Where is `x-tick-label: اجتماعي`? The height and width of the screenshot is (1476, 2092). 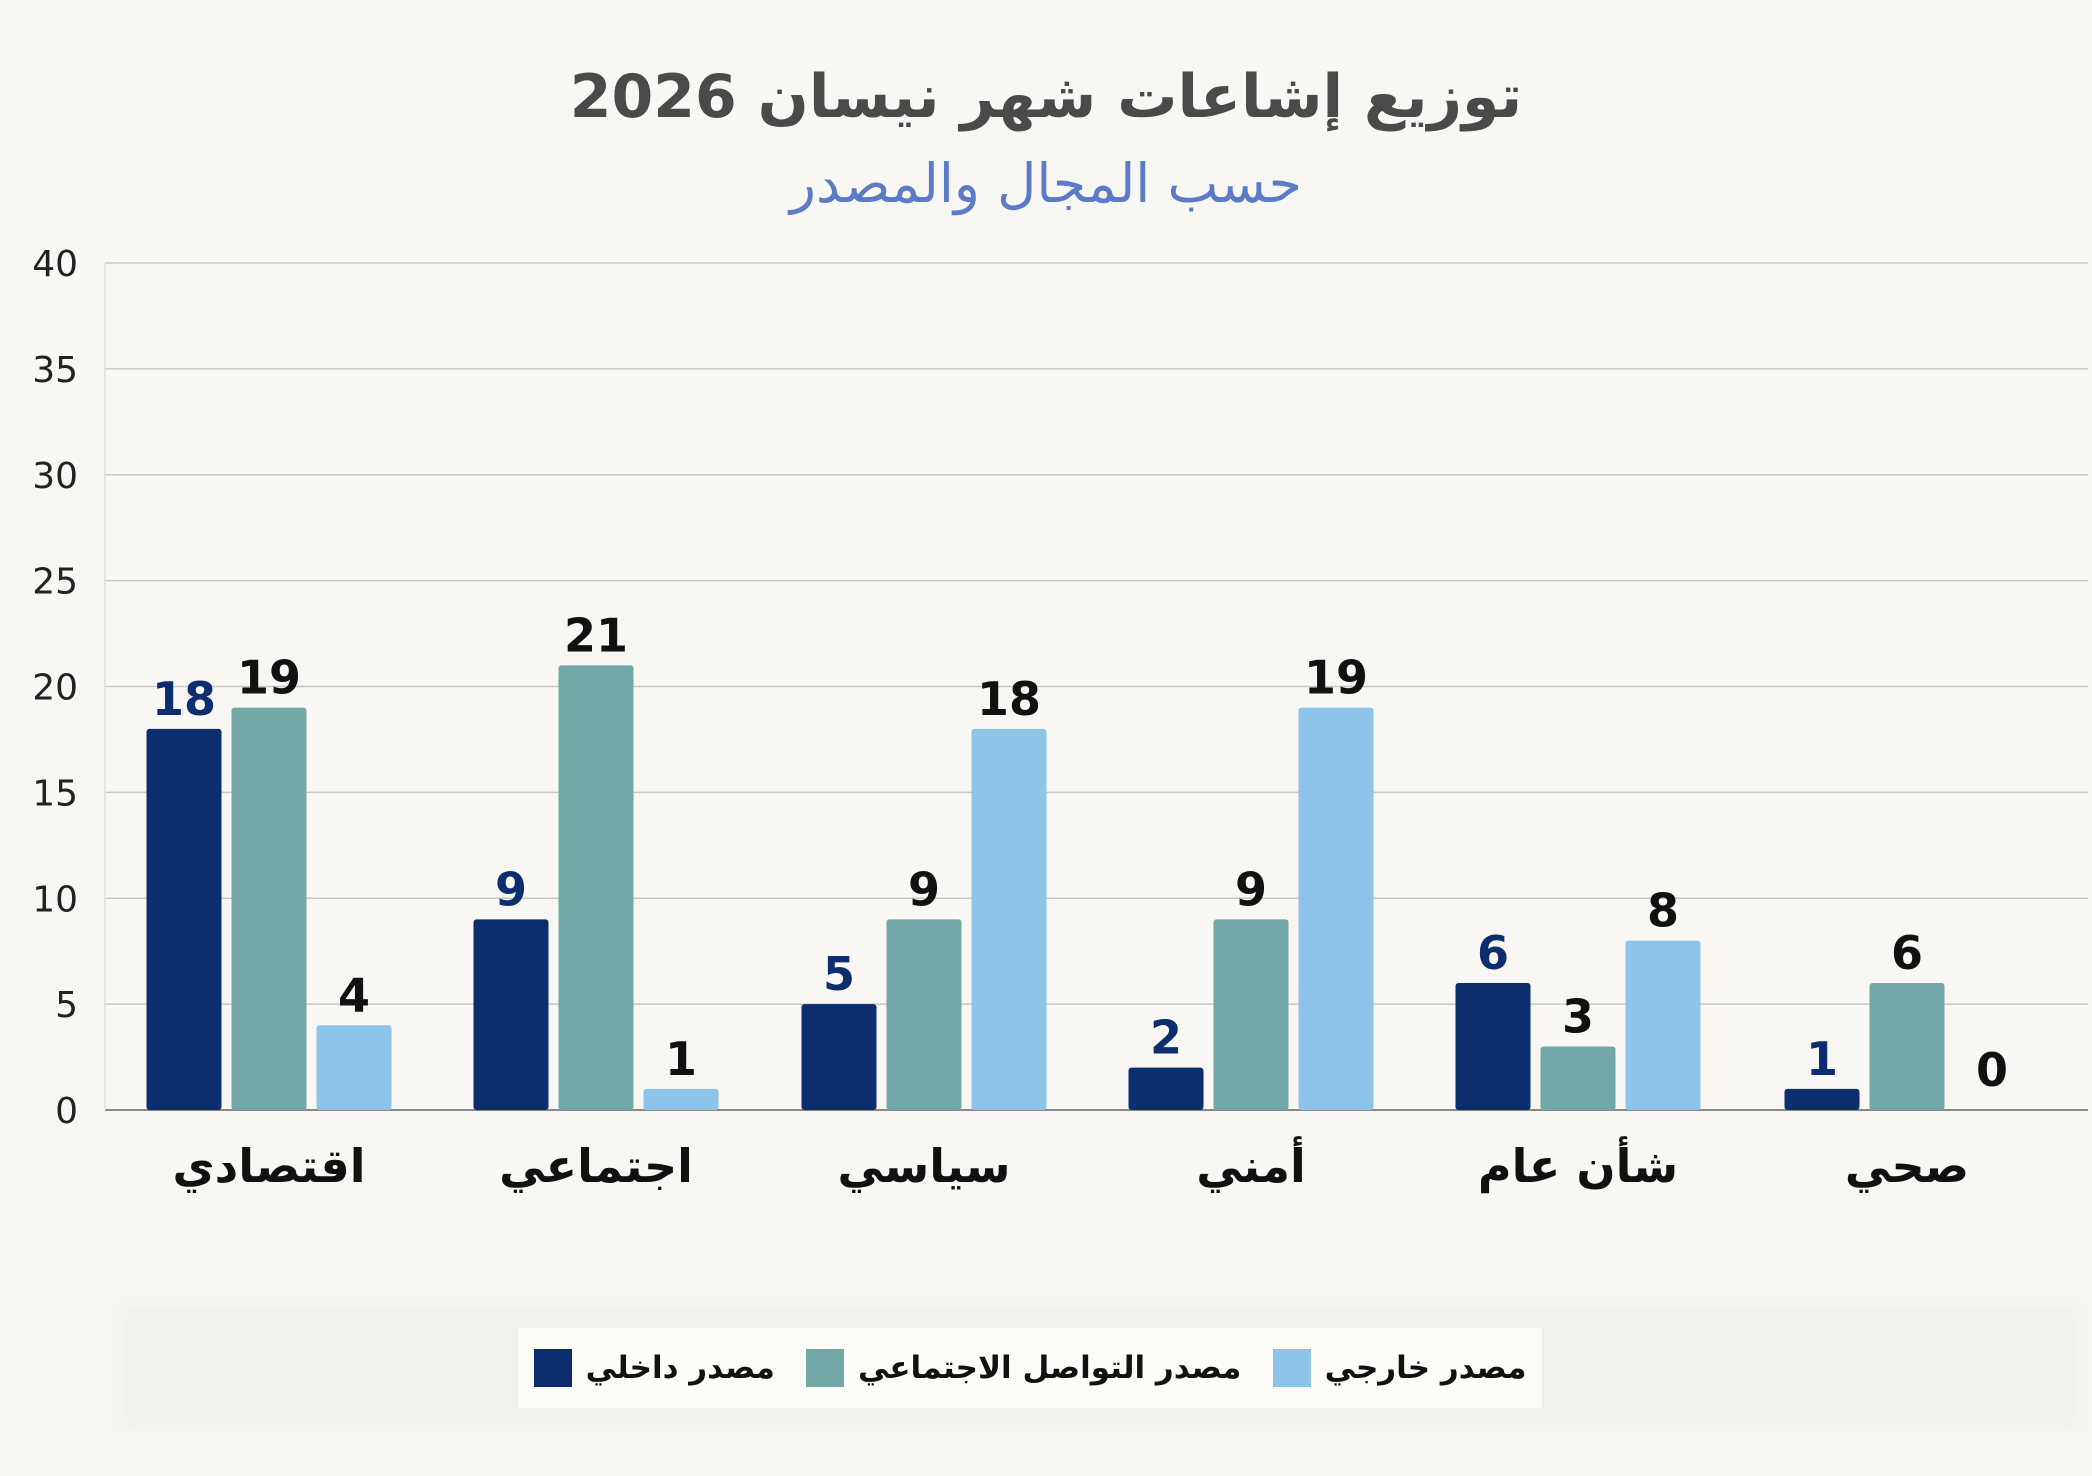 x-tick-label: اجتماعي is located at coordinates (596, 1166).